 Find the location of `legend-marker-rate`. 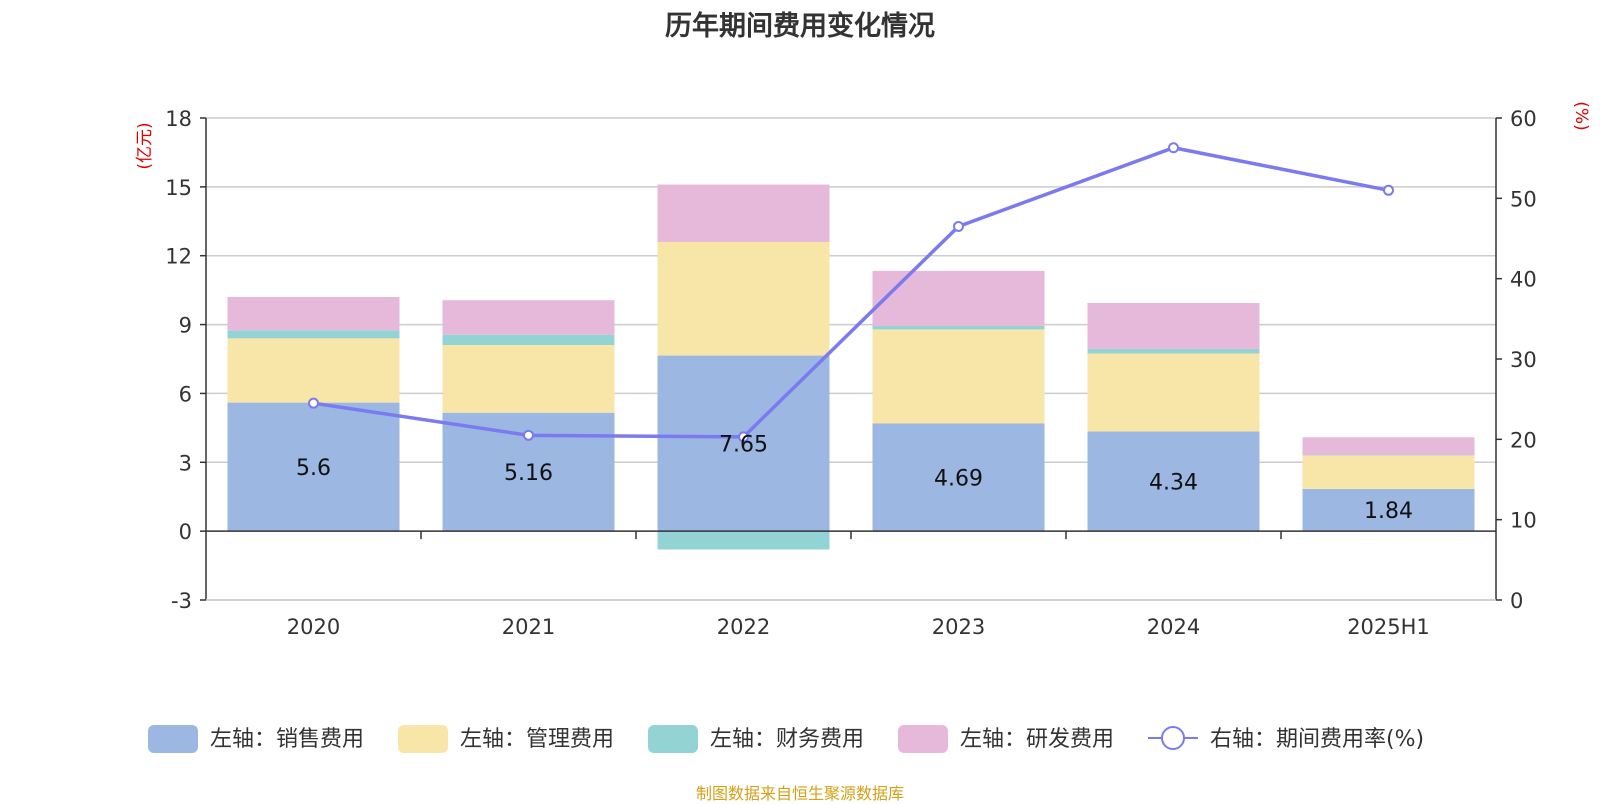

legend-marker-rate is located at coordinates (1173, 738).